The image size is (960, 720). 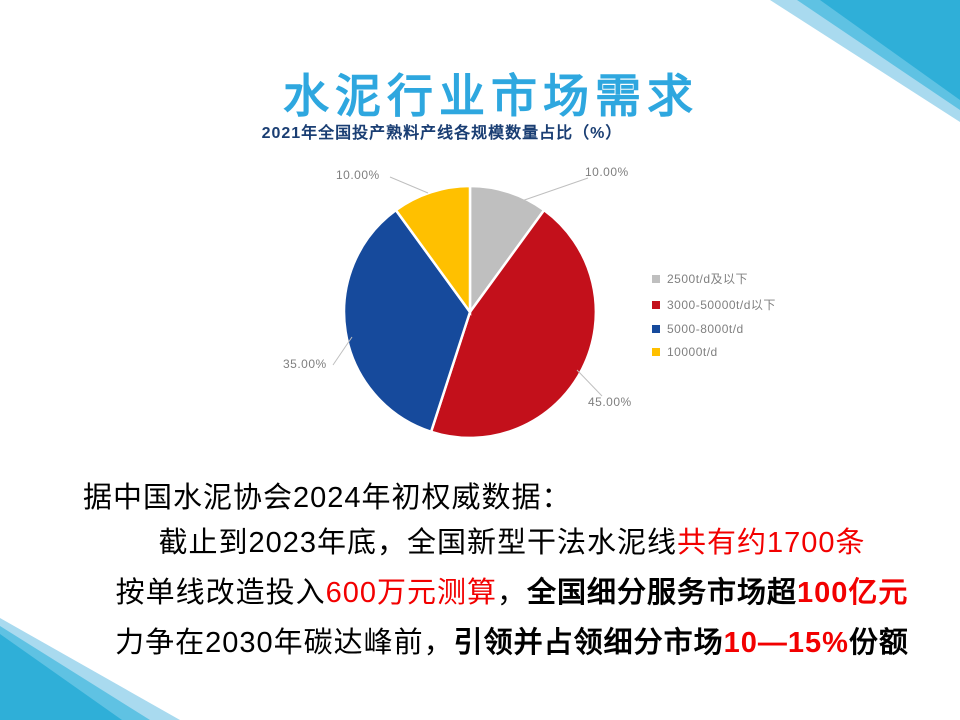 I want to click on body-text: 力争在2030年碳达峰前，, so click(x=284, y=643).